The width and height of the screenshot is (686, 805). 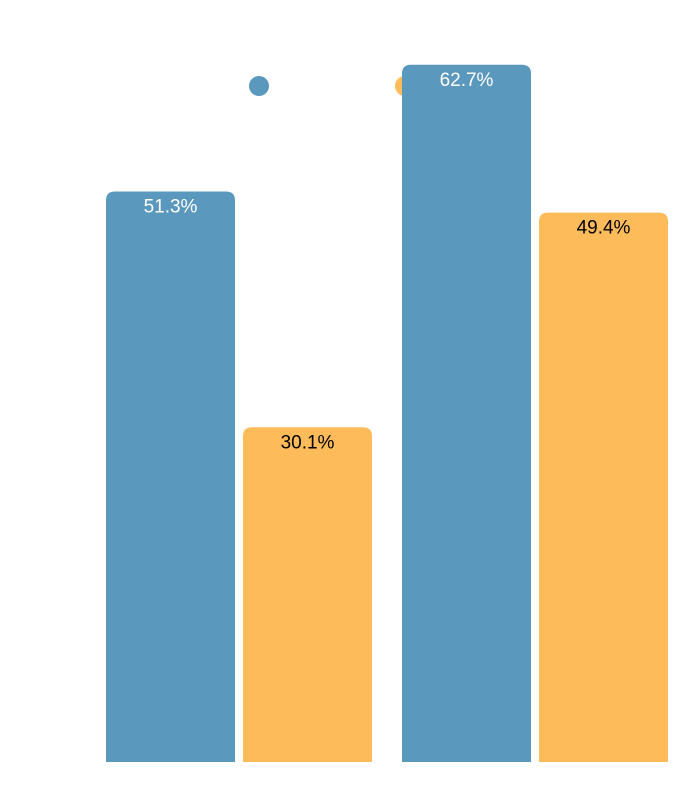 I want to click on legend, so click(x=332, y=86).